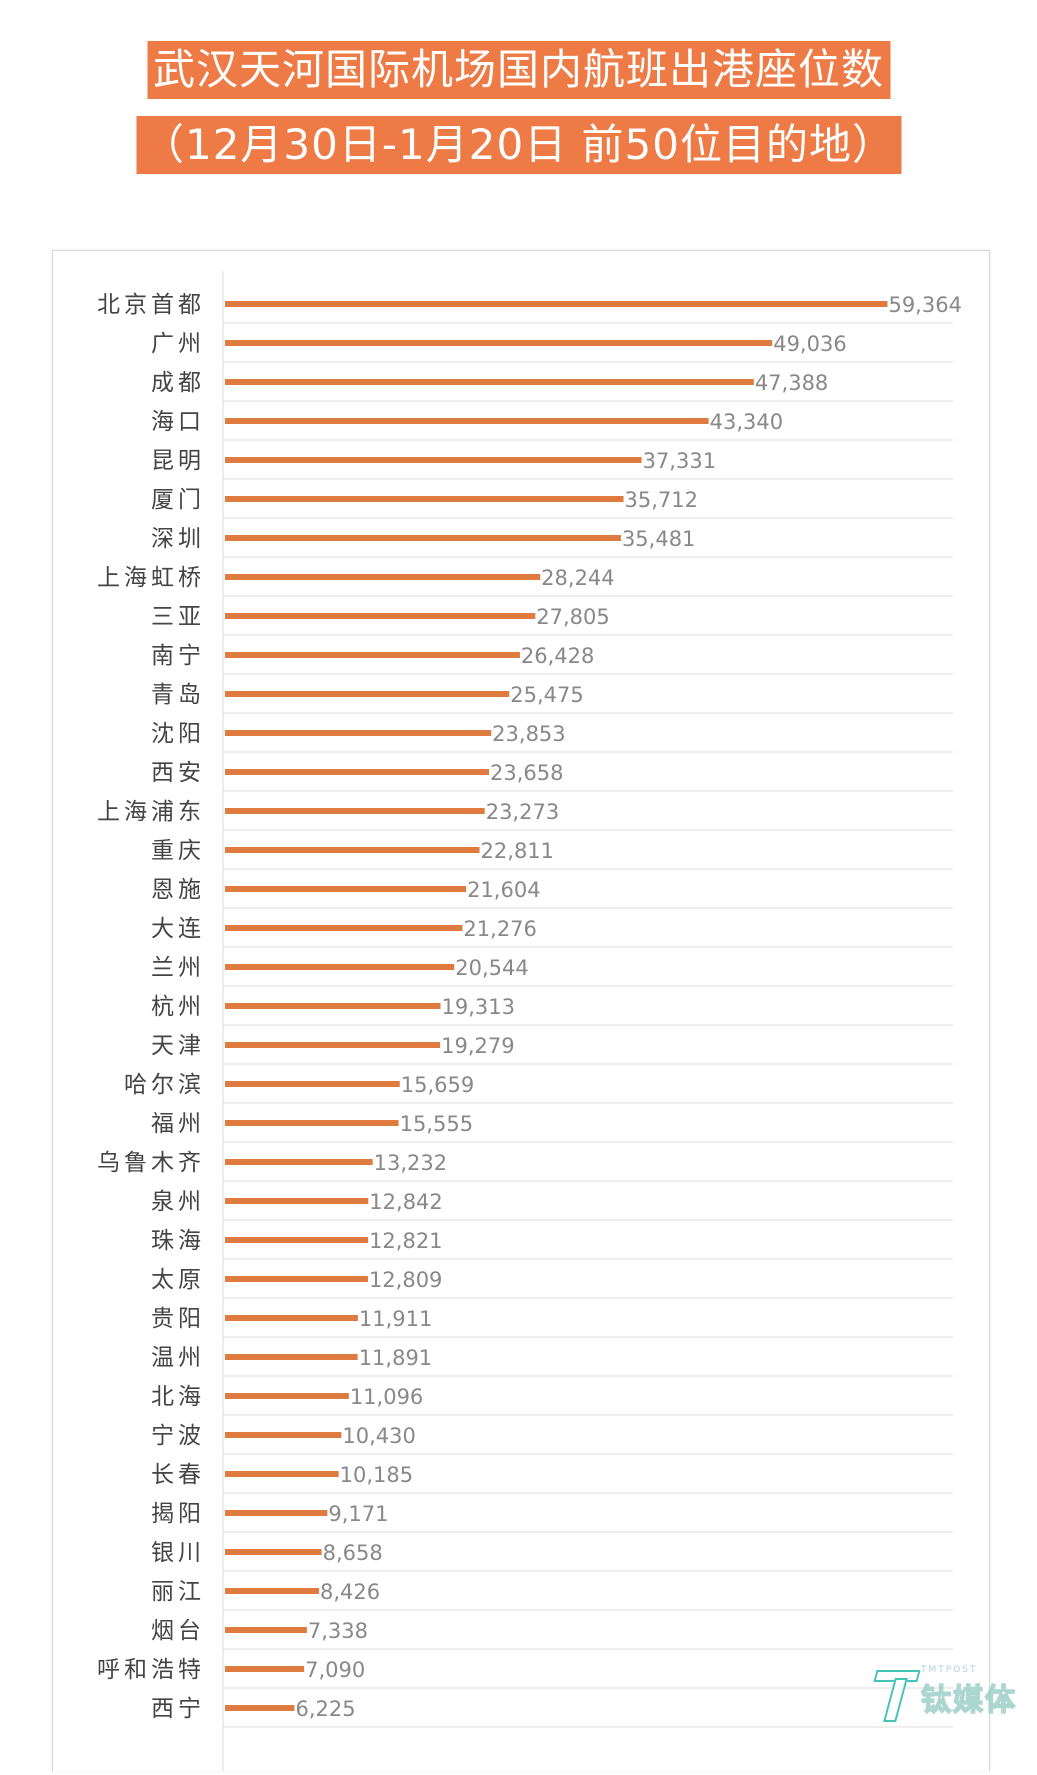  What do you see at coordinates (358, 1514) in the screenshot?
I see `data-label: 9,171` at bounding box center [358, 1514].